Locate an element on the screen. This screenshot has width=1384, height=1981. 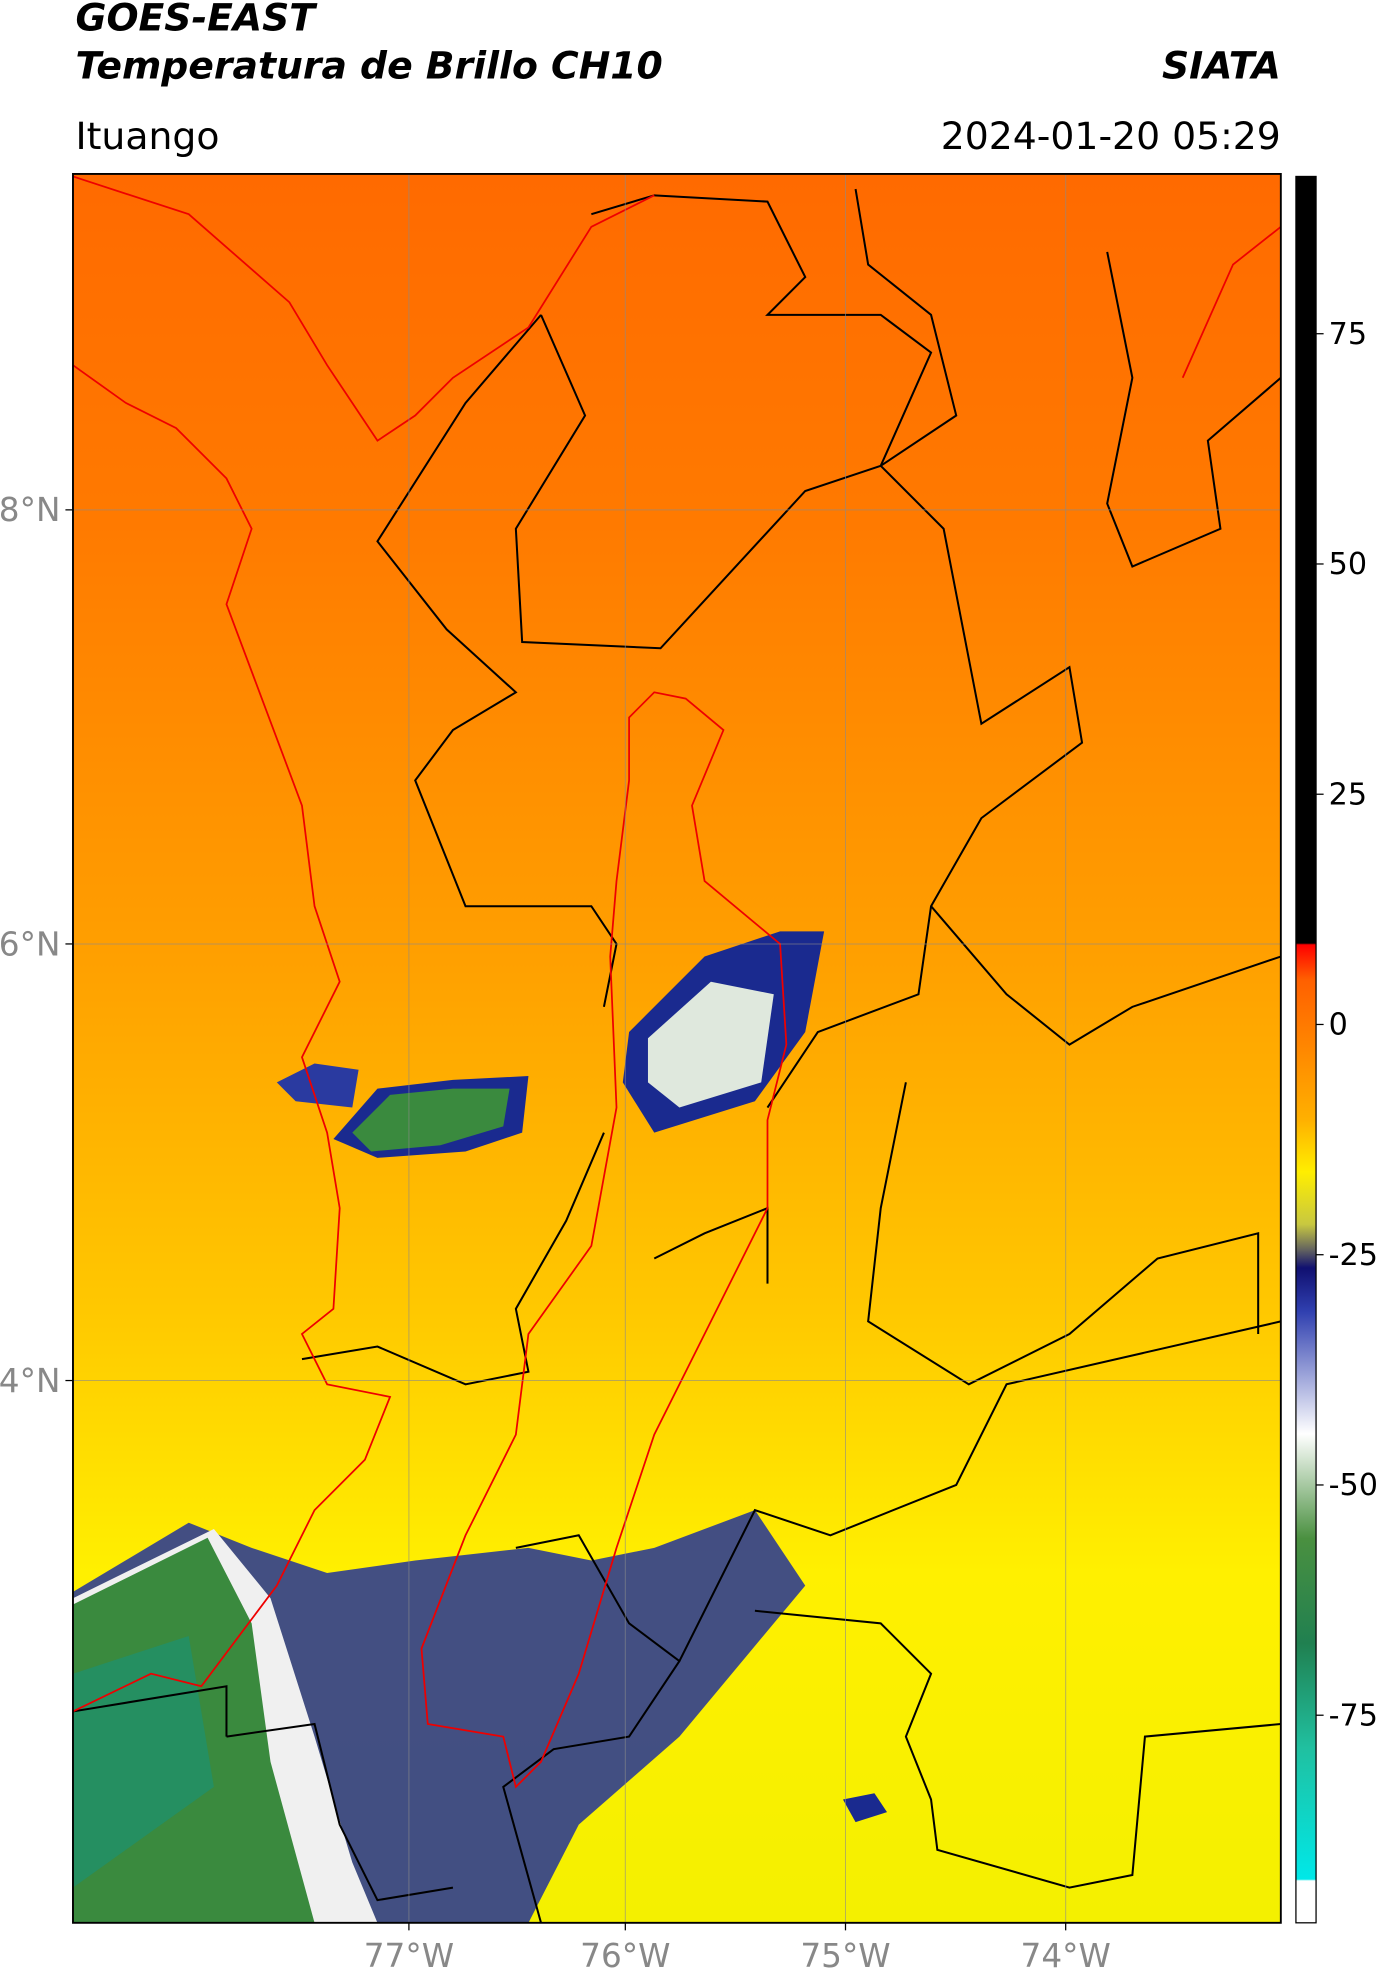
colorbar-label: 25 is located at coordinates (1348, 794).